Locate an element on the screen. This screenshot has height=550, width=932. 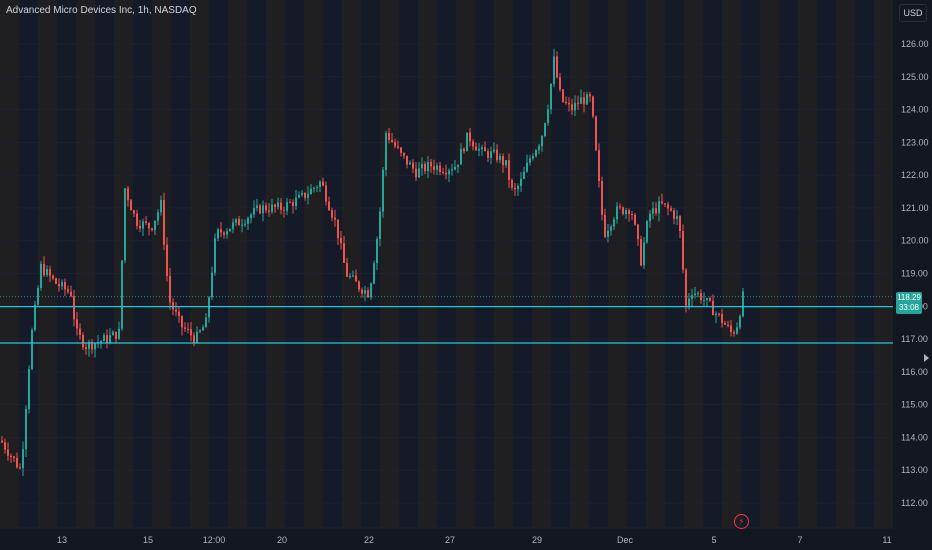
scroll-right-icon is located at coordinates (926, 358).